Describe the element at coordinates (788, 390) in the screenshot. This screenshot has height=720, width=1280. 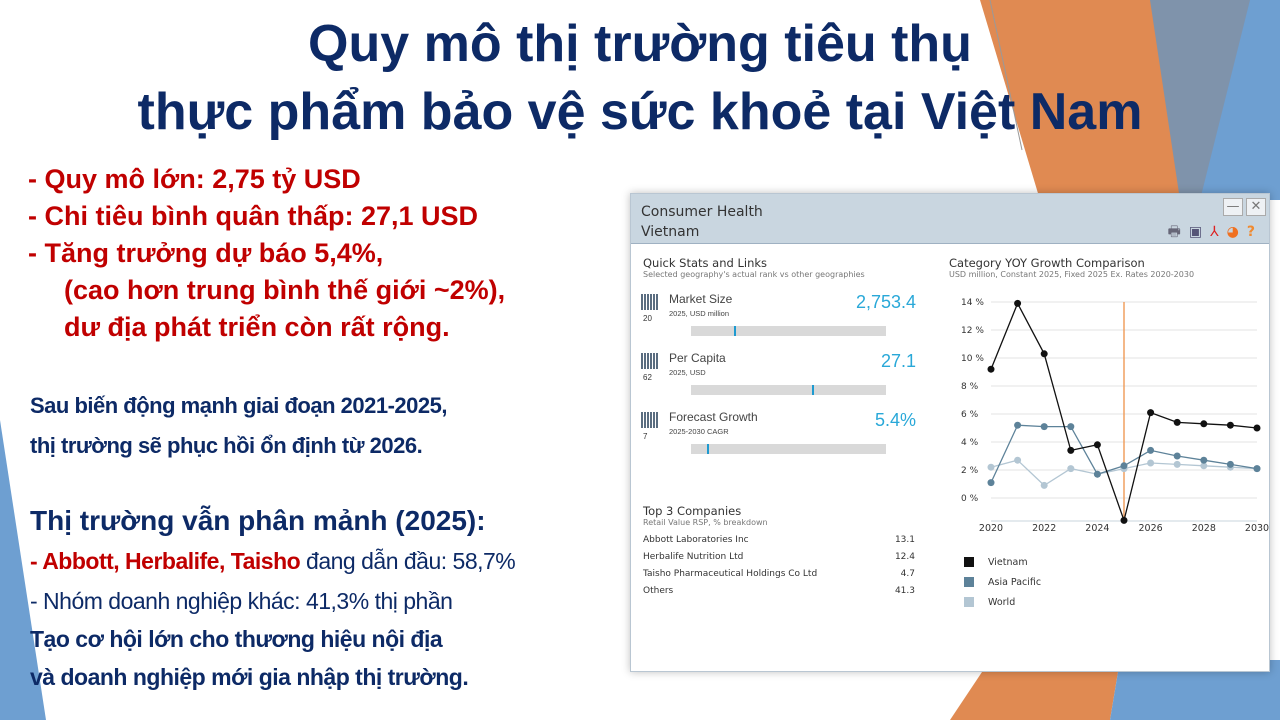
I see `rank-bar` at that location.